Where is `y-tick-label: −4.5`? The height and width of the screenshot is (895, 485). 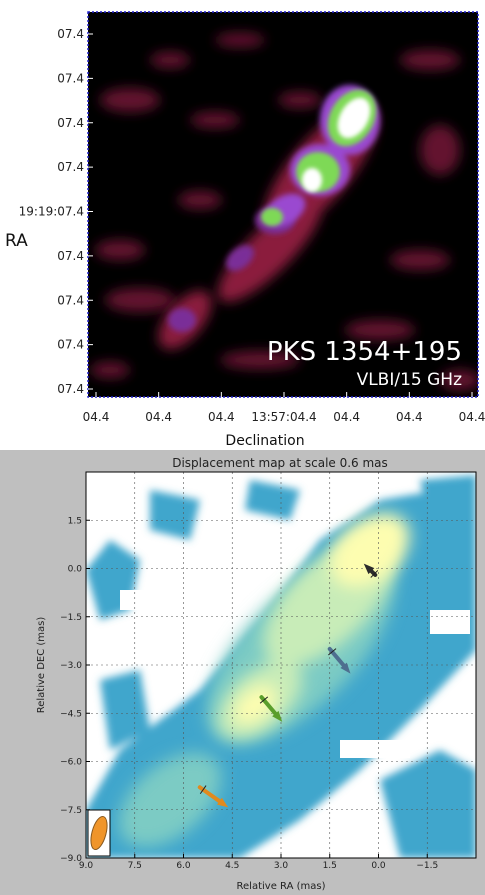 y-tick-label: −4.5 is located at coordinates (71, 714).